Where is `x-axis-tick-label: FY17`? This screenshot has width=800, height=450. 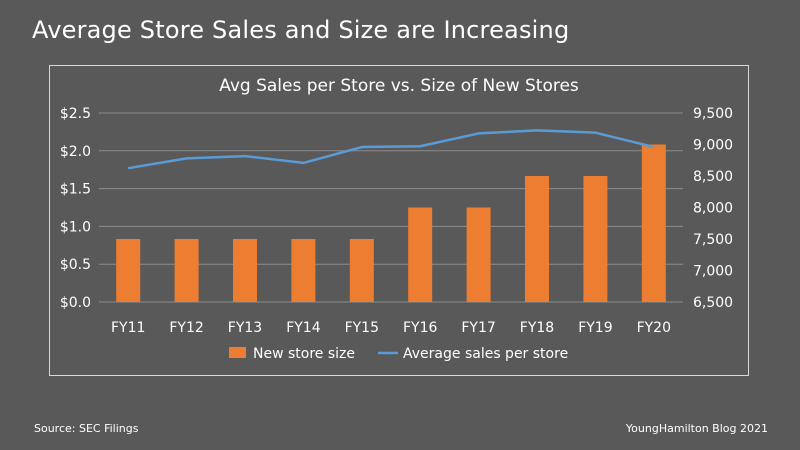 x-axis-tick-label: FY17 is located at coordinates (478, 328).